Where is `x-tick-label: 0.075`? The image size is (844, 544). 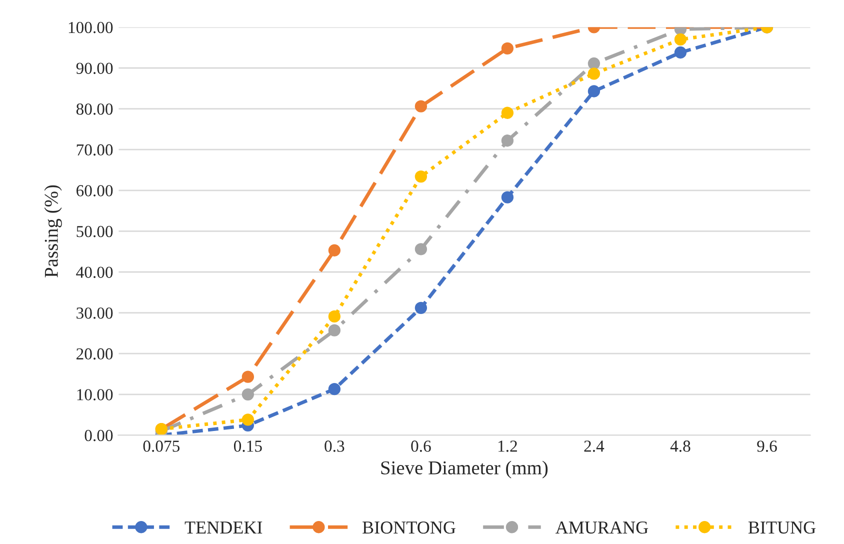
x-tick-label: 0.075 is located at coordinates (161, 446).